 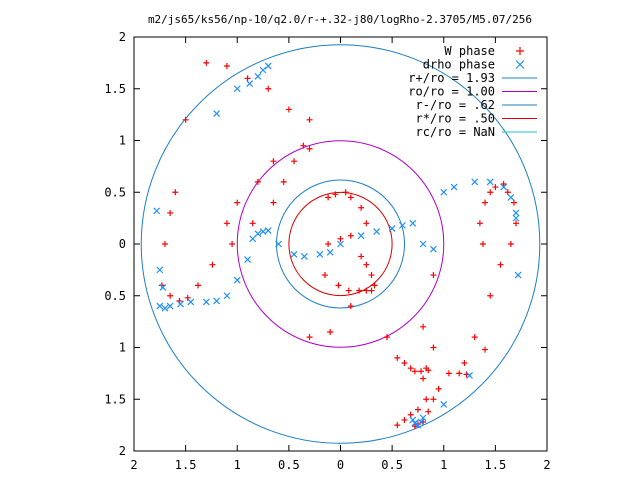 What do you see at coordinates (186, 465) in the screenshot?
I see `x-tick-label: 1.5` at bounding box center [186, 465].